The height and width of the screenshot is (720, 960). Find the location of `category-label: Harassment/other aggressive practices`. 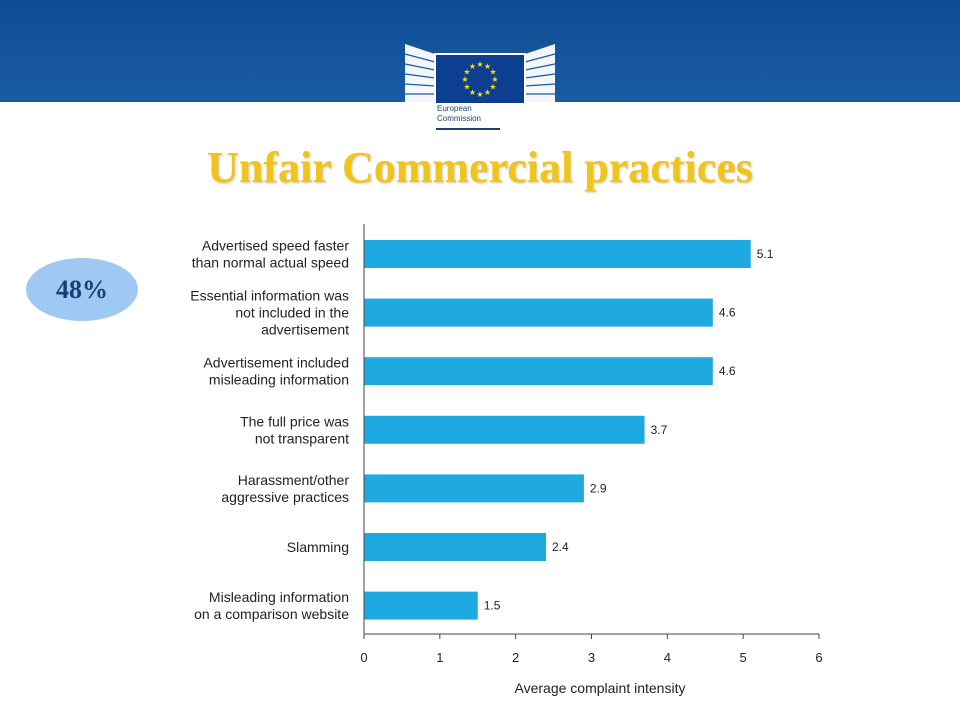

category-label: Harassment/other aggressive practices is located at coordinates (285, 488).